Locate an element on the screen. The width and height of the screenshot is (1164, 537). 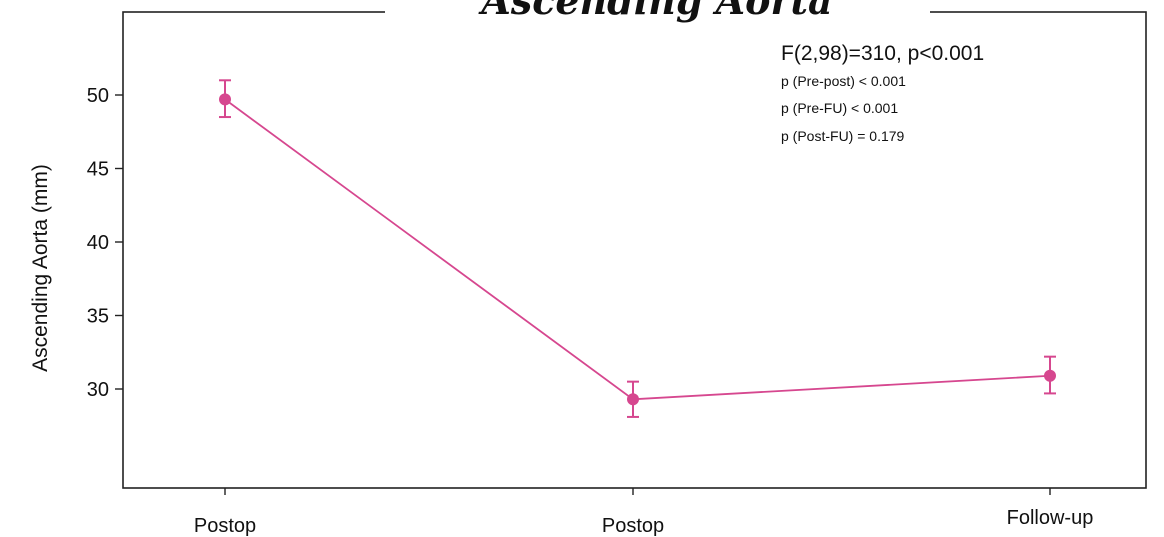
y-tick-label: 45 is located at coordinates (98, 170).